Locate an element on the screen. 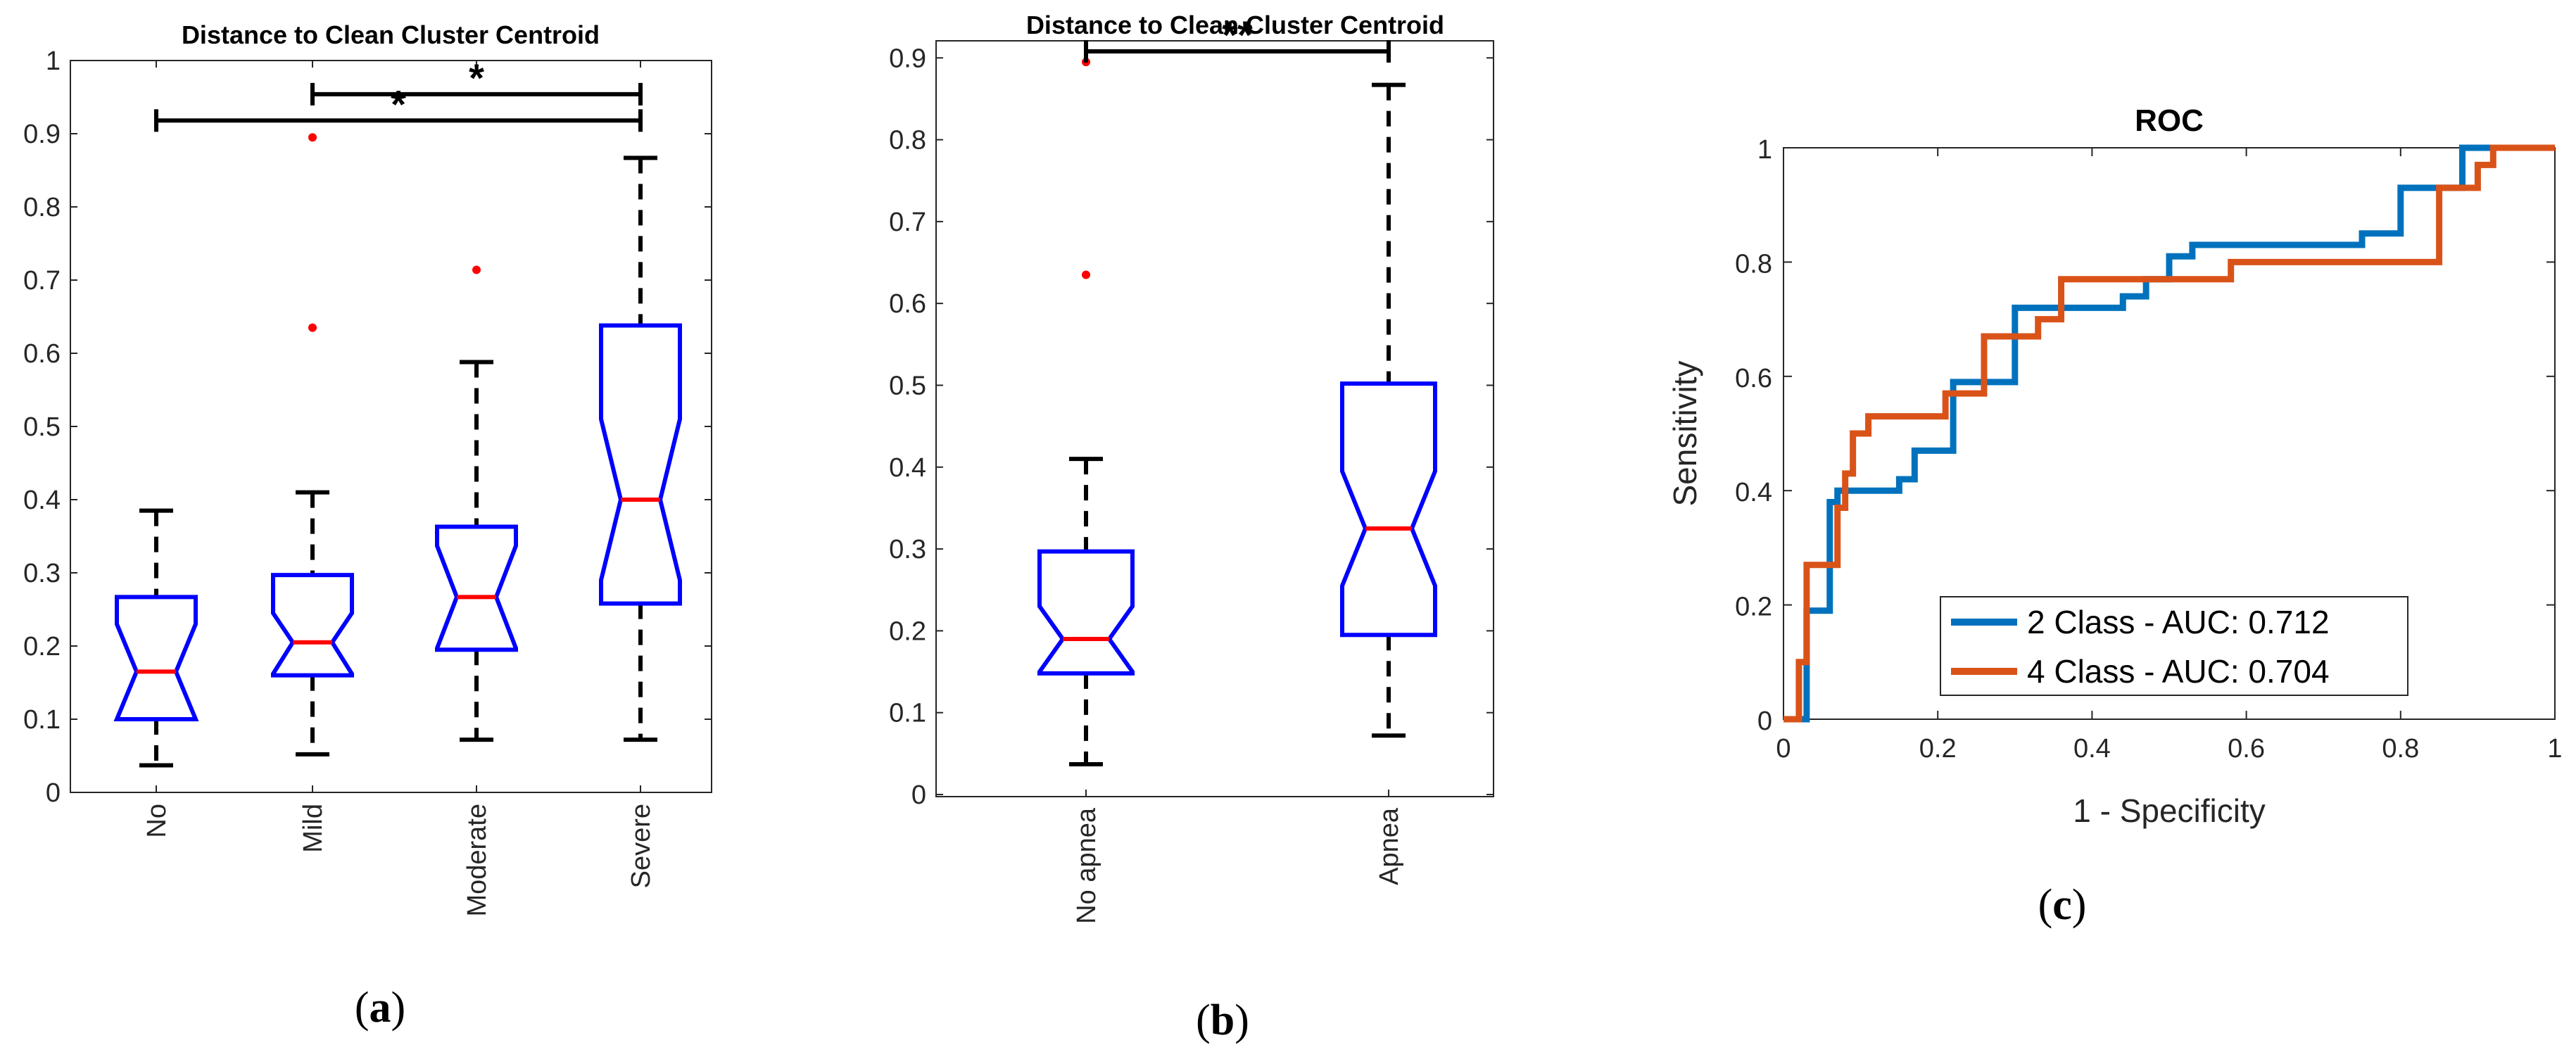  panel-a-boxes is located at coordinates (397, 450).